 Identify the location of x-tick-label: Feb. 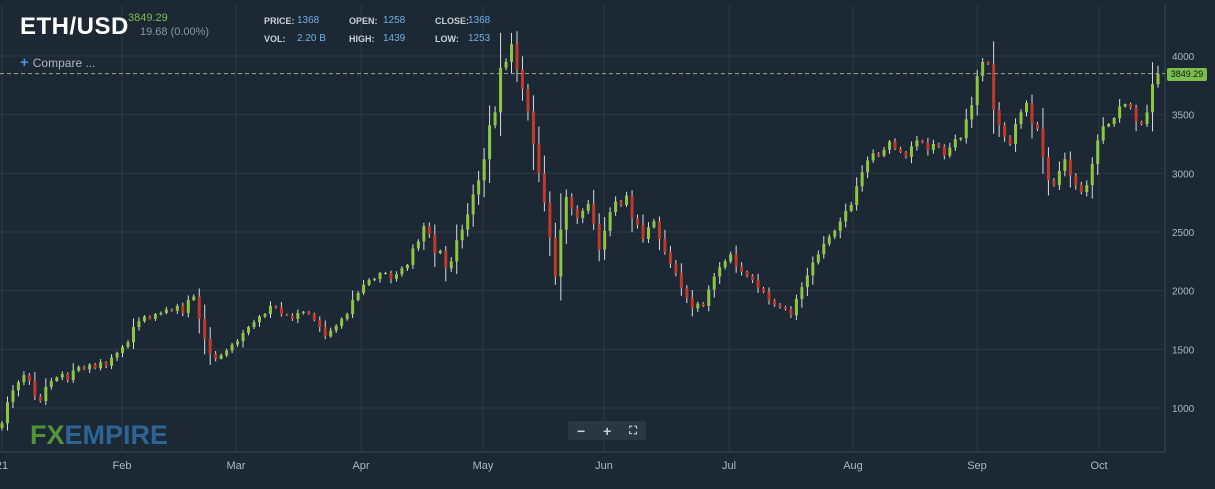
(122, 466).